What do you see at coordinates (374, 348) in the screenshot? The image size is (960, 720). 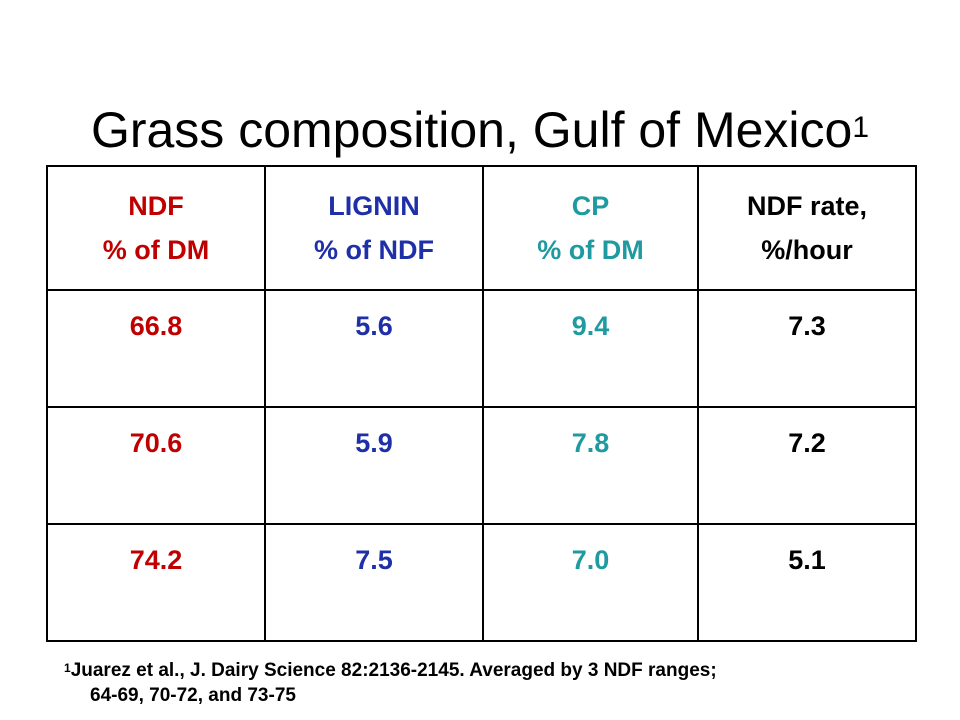 I see `cell-lignin: 5.6` at bounding box center [374, 348].